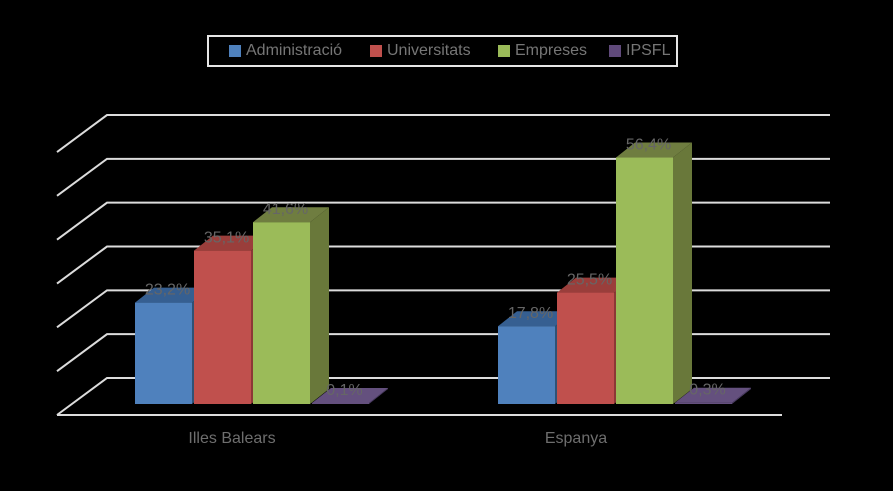  Describe the element at coordinates (285, 209) in the screenshot. I see `data-label: 41,6%` at that location.